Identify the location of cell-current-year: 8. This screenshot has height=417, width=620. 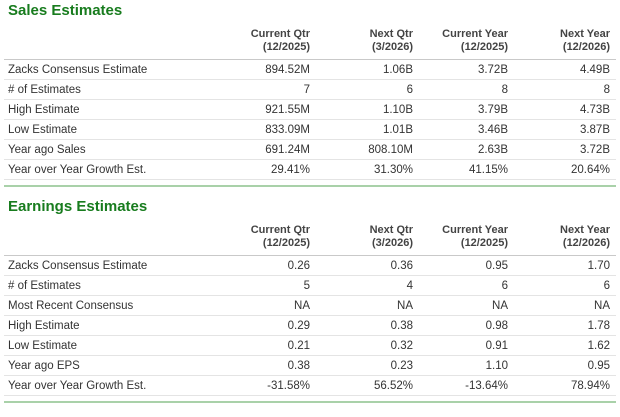
(466, 89).